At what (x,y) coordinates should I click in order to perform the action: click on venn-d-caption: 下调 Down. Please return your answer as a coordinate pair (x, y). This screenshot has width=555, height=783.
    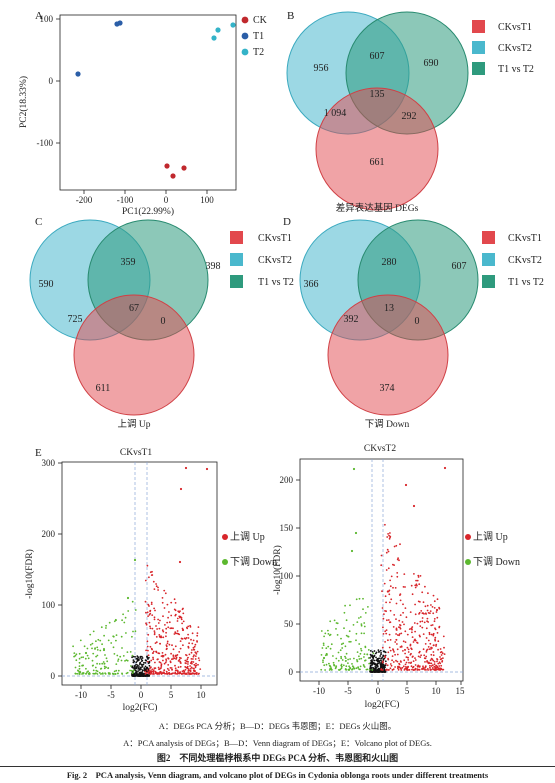
    Looking at the image, I should click on (387, 424).